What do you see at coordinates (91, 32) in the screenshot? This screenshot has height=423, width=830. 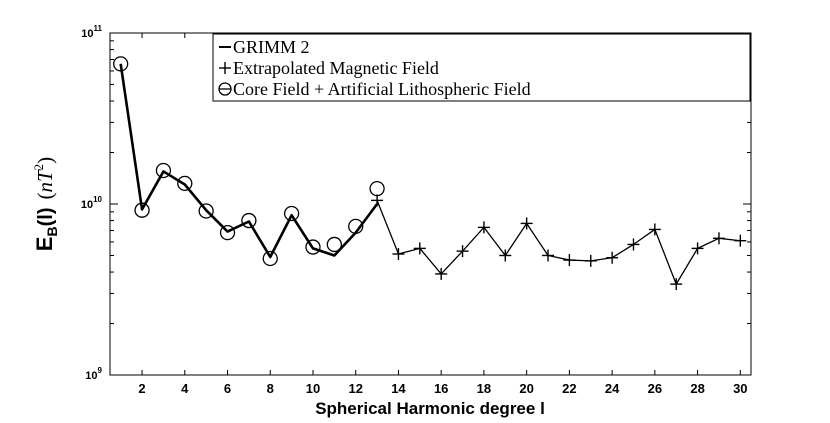 I see `y-tick-label: 1011` at bounding box center [91, 32].